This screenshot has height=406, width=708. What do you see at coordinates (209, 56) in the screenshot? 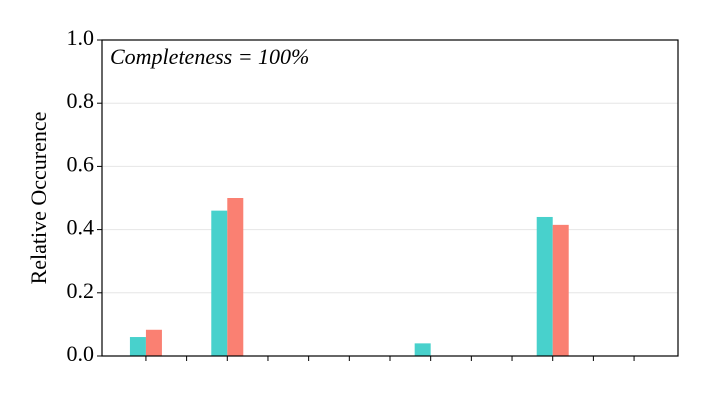
I see `annotation: Completeness = 100%` at bounding box center [209, 56].